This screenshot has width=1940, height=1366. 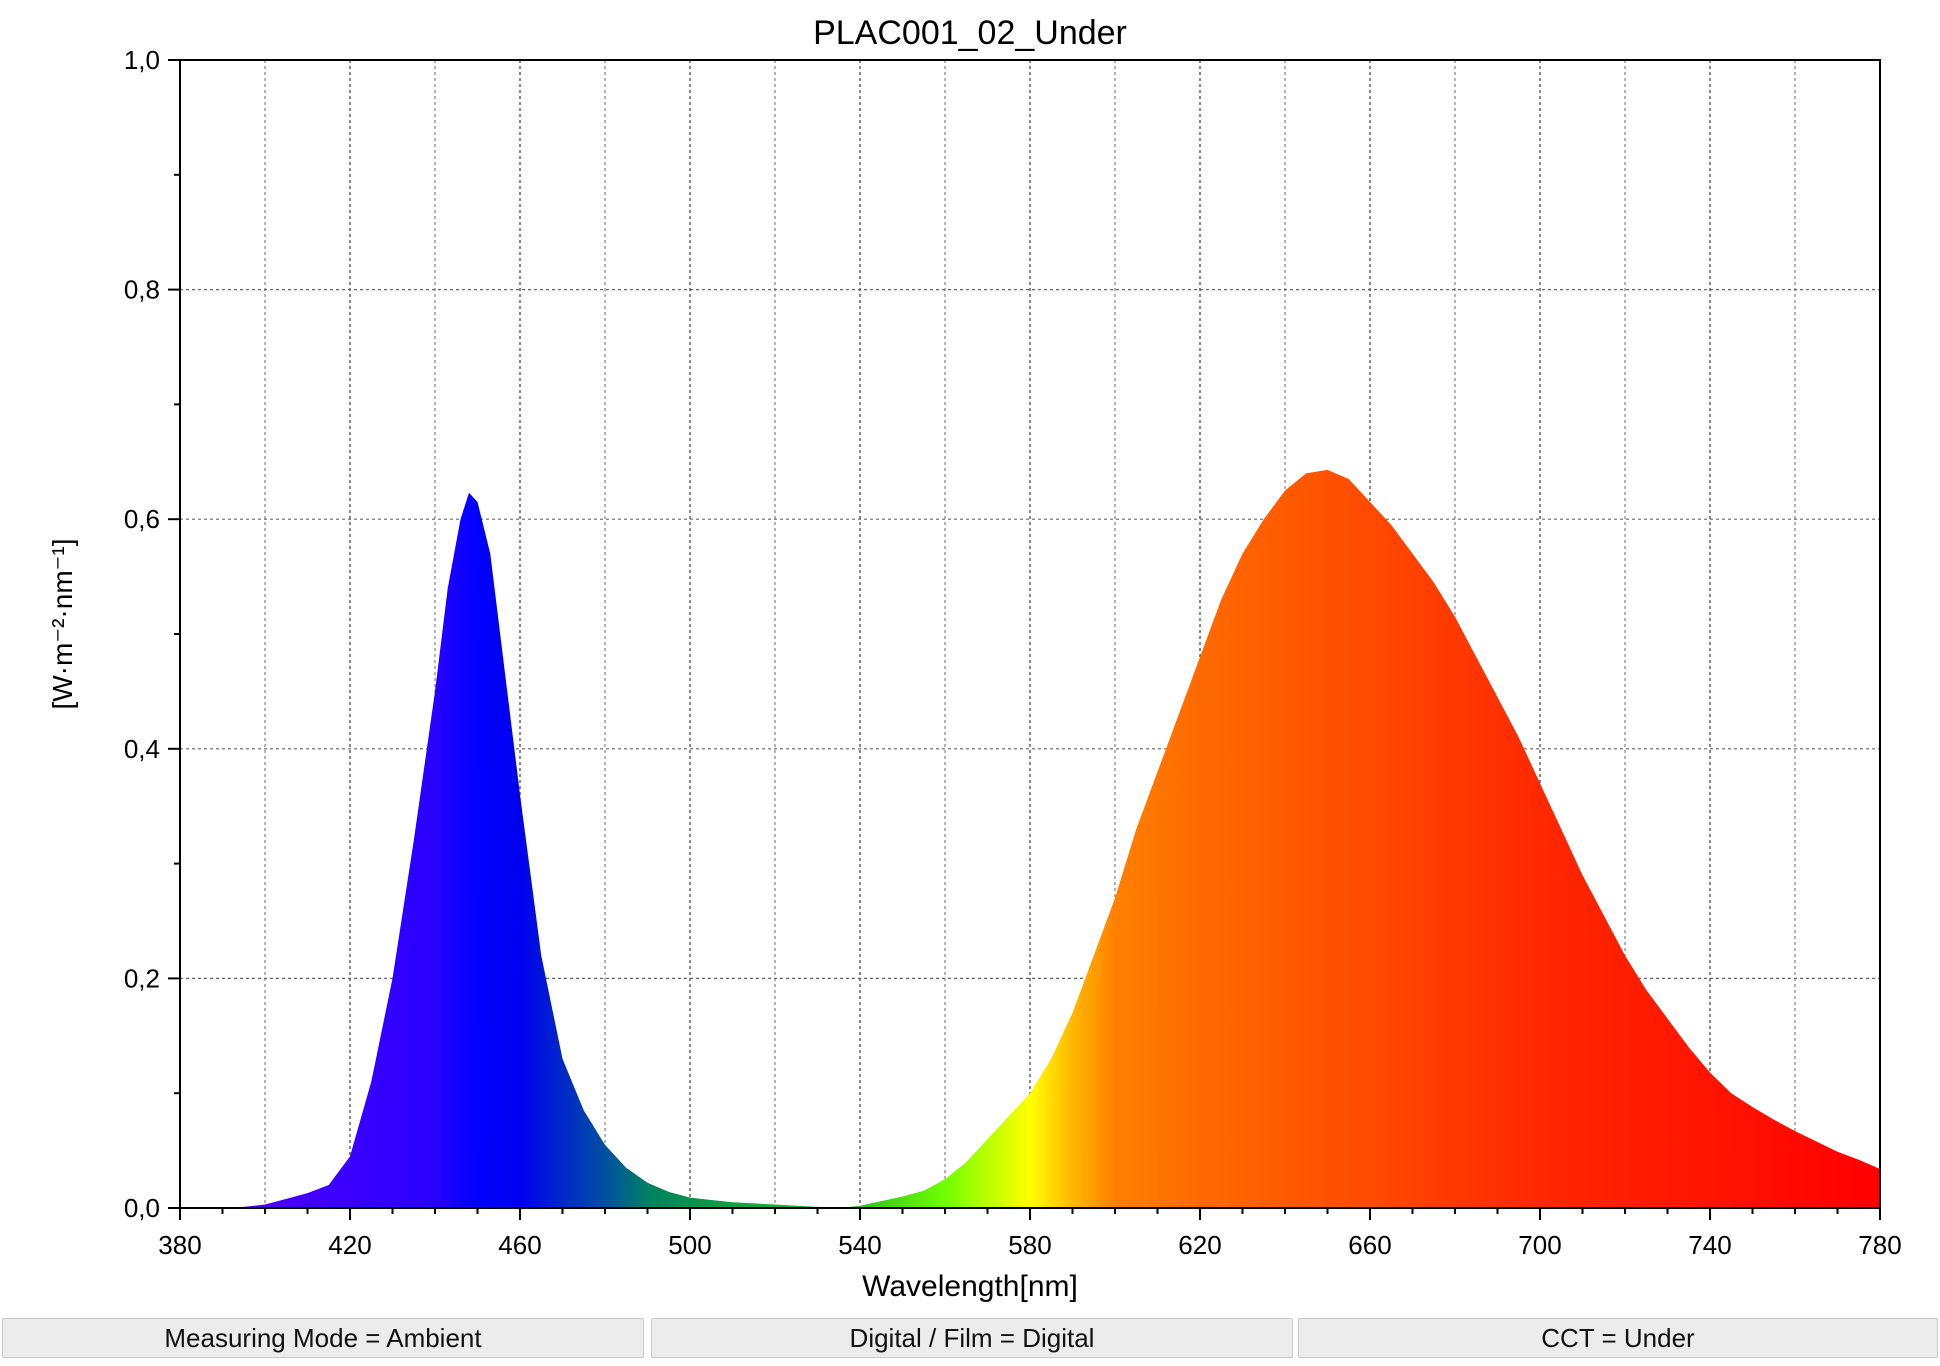 I want to click on y-axis: 0,0 0,2 0,4 0,6 0,8 1,0, so click(x=152, y=634).